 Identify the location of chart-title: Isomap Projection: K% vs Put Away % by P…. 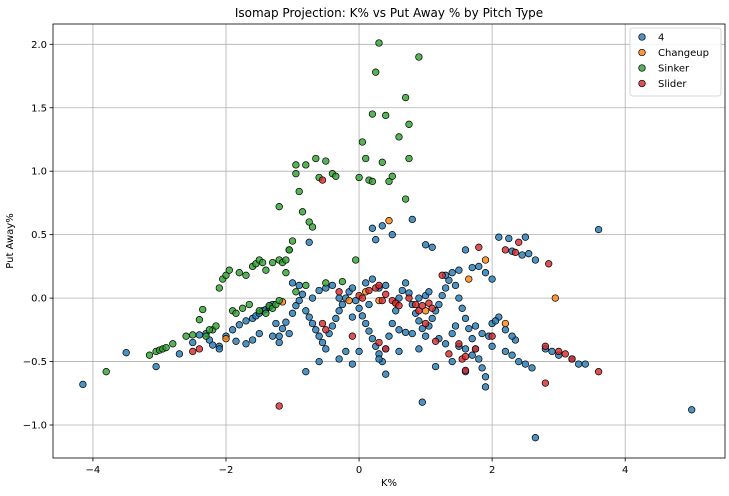
(389, 13).